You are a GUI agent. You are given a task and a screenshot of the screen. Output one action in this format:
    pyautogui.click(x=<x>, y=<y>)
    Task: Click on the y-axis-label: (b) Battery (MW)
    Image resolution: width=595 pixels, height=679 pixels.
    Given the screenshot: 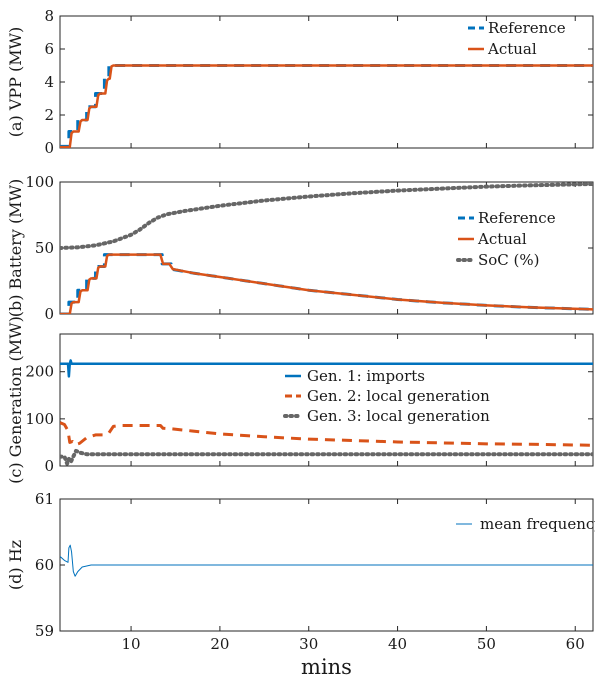 What is the action you would take?
    pyautogui.click(x=15, y=248)
    